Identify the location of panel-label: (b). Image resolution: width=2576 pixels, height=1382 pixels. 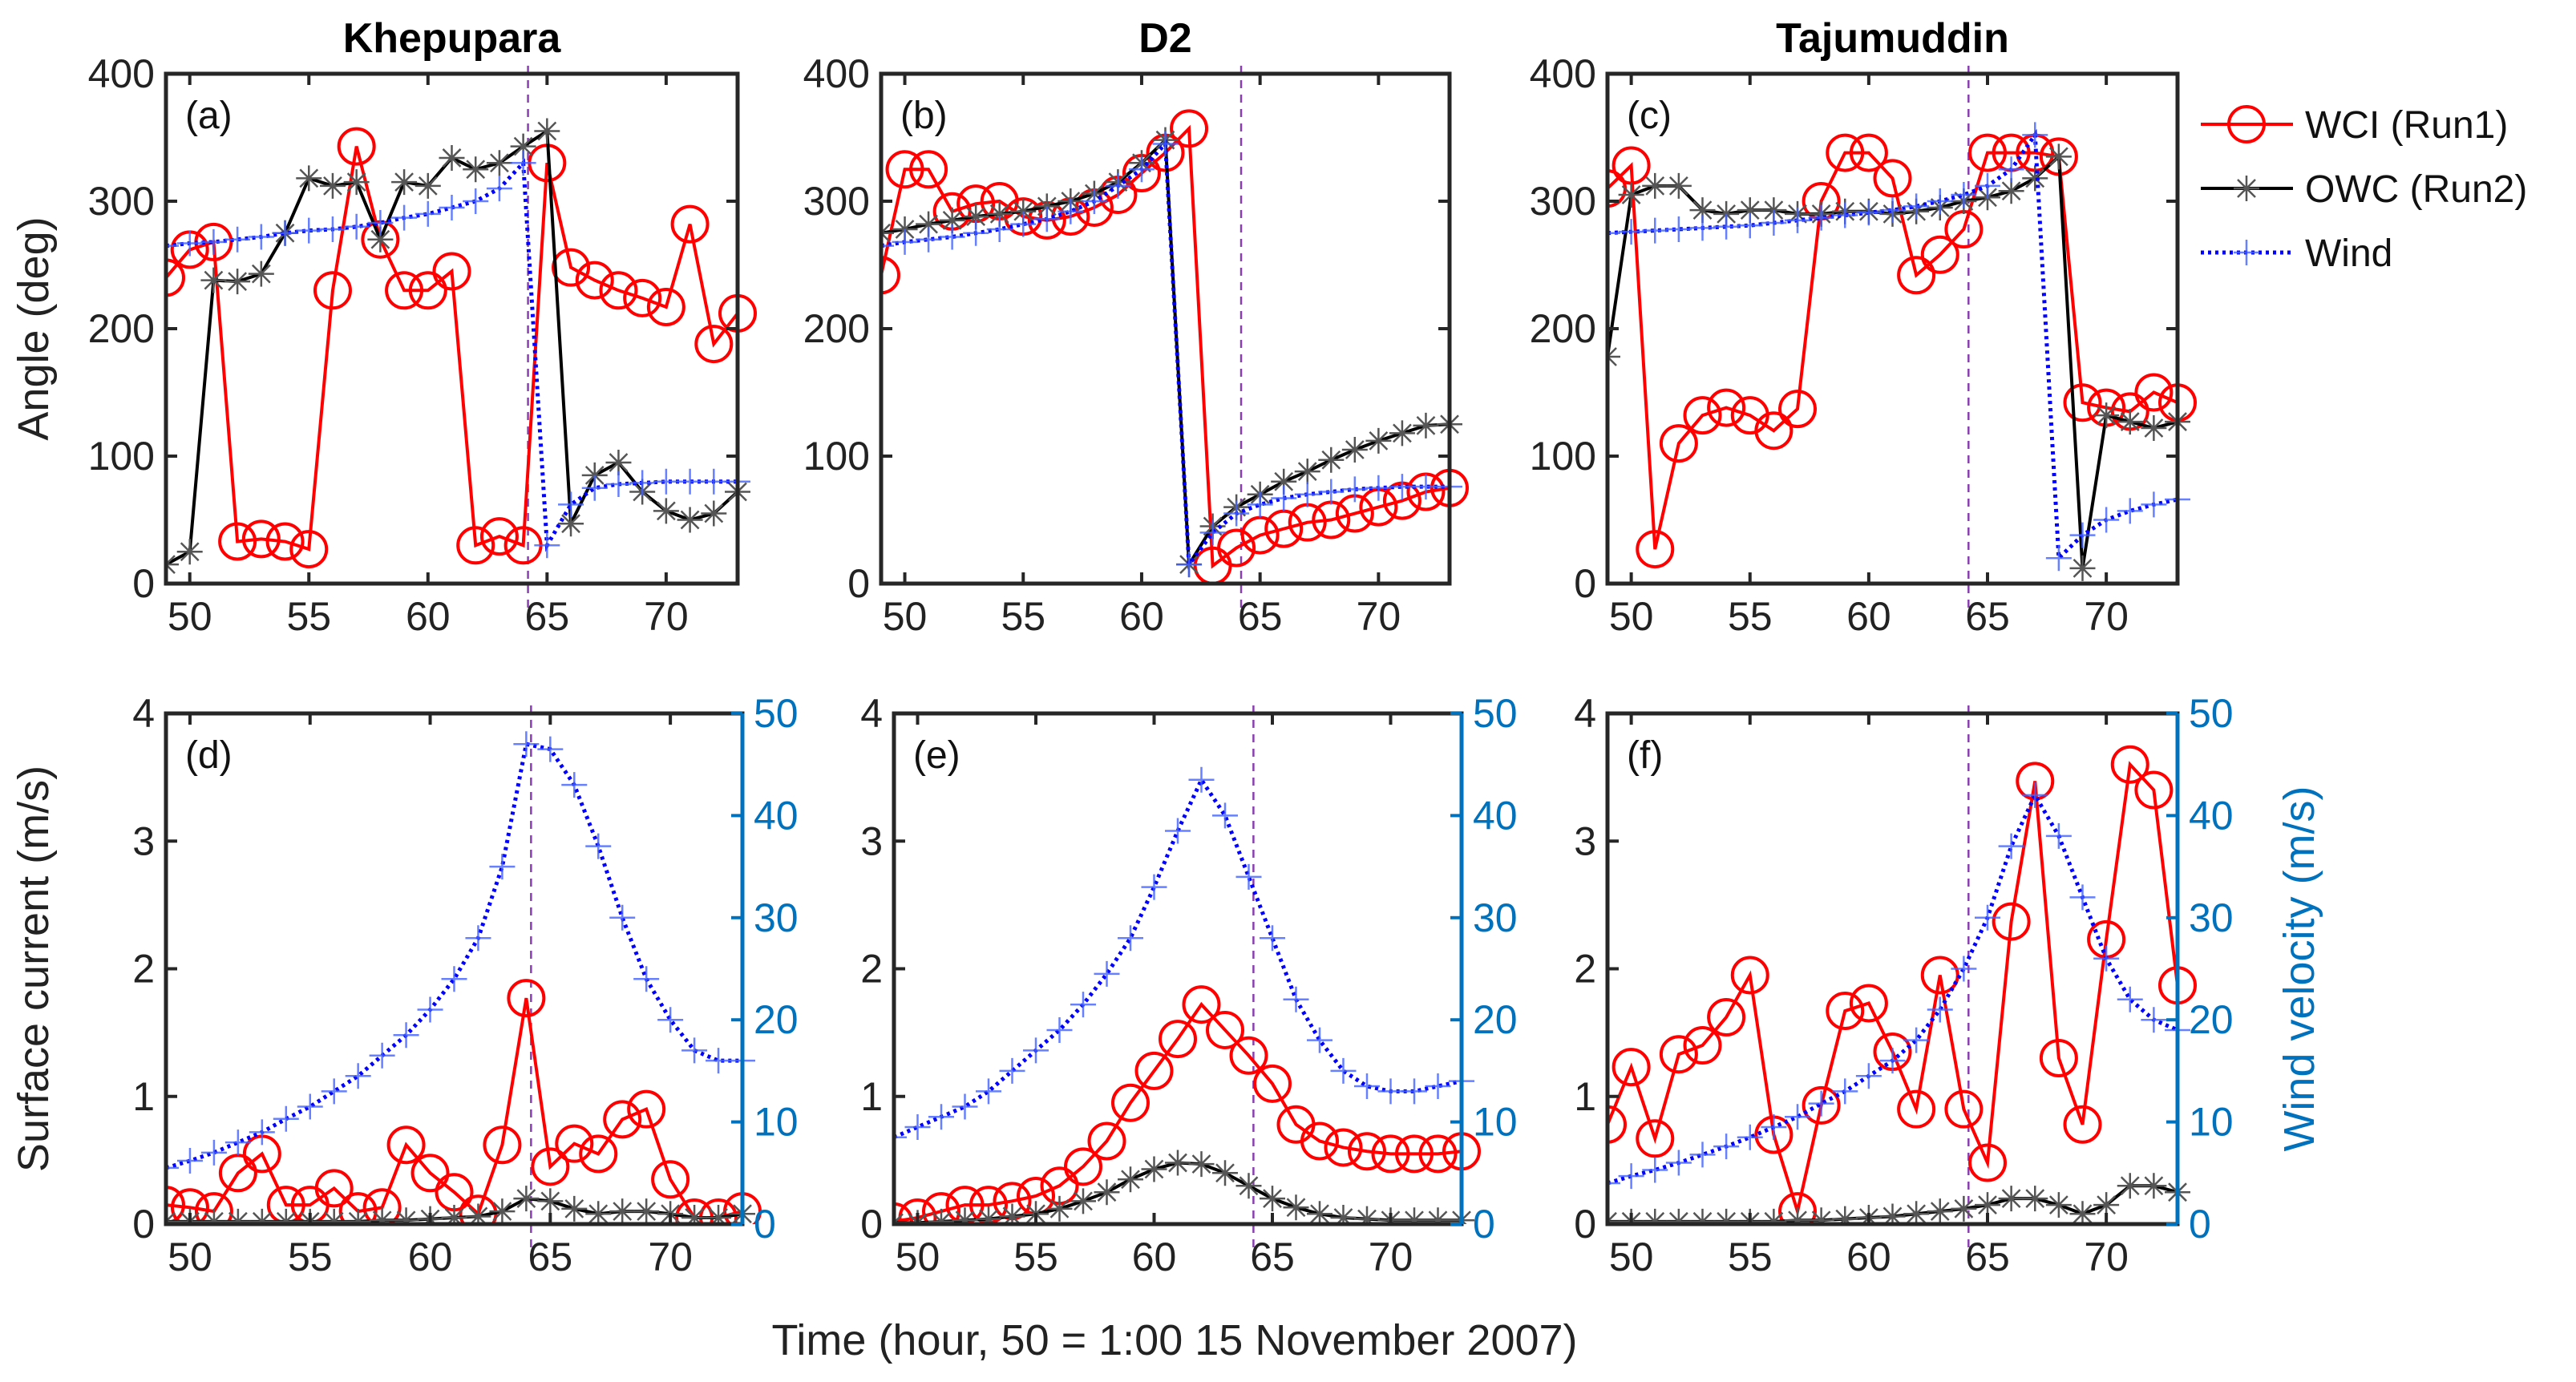
(924, 116).